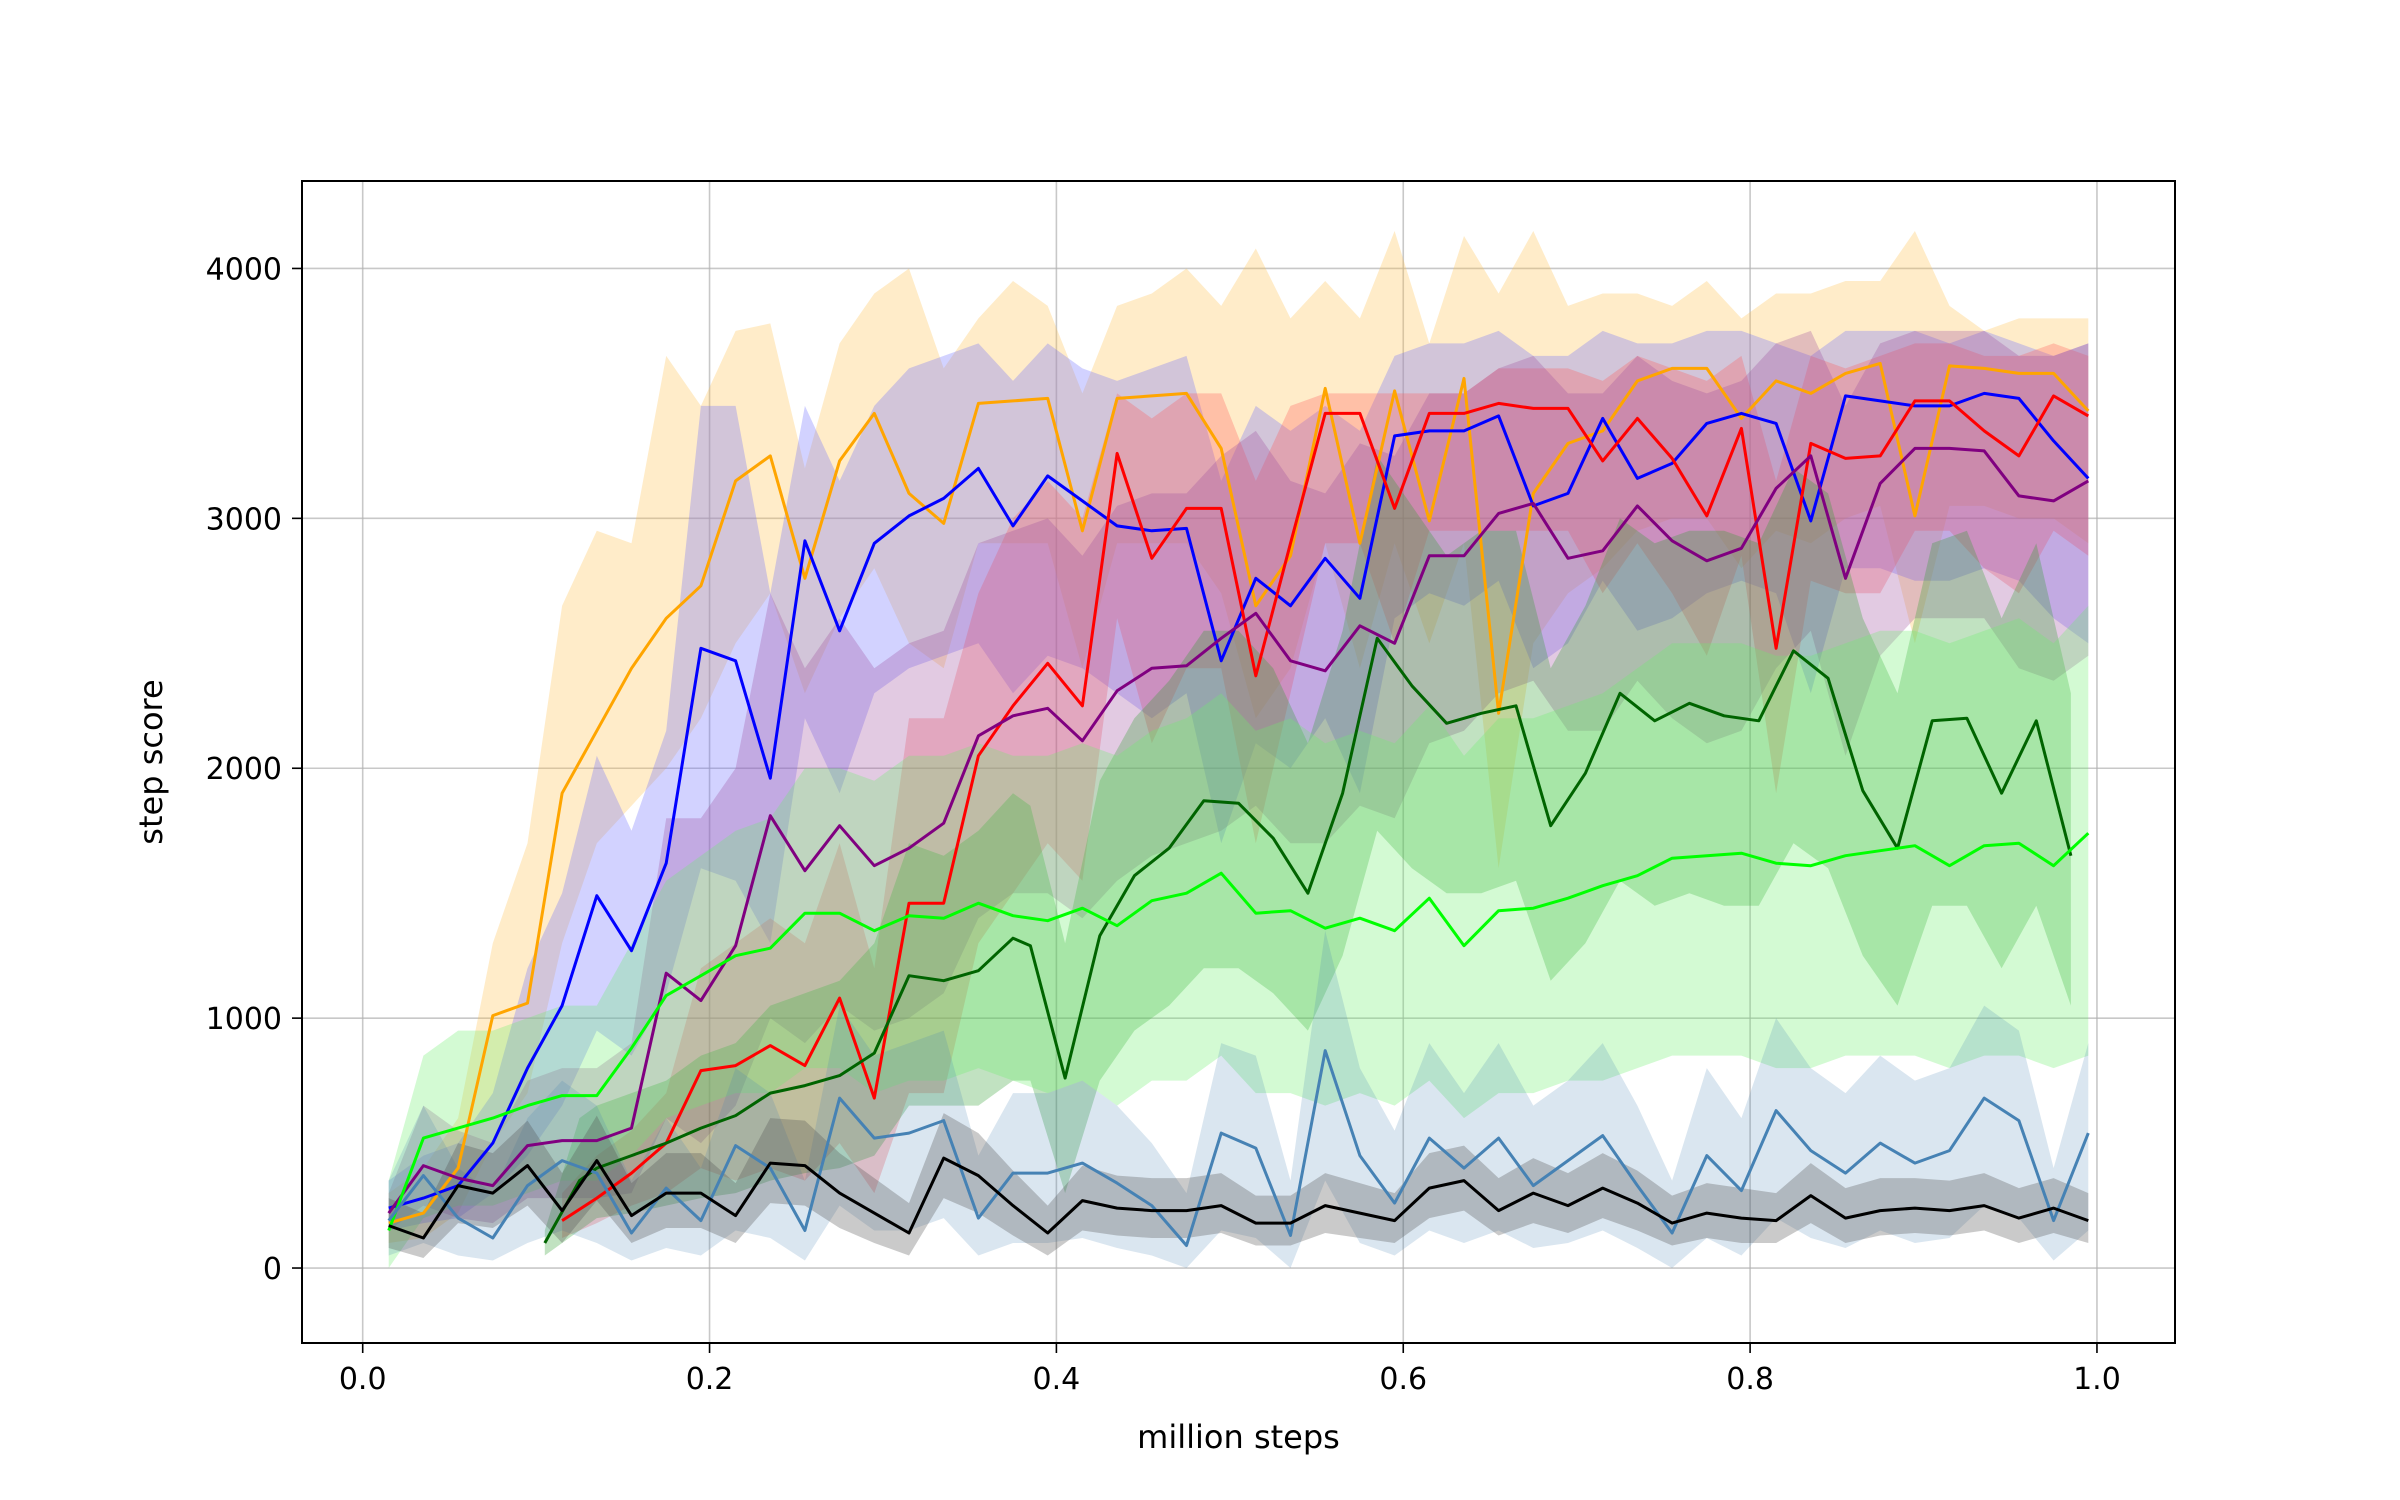 The height and width of the screenshot is (1500, 2400). I want to click on y-tick-label-3: 3000, so click(244, 519).